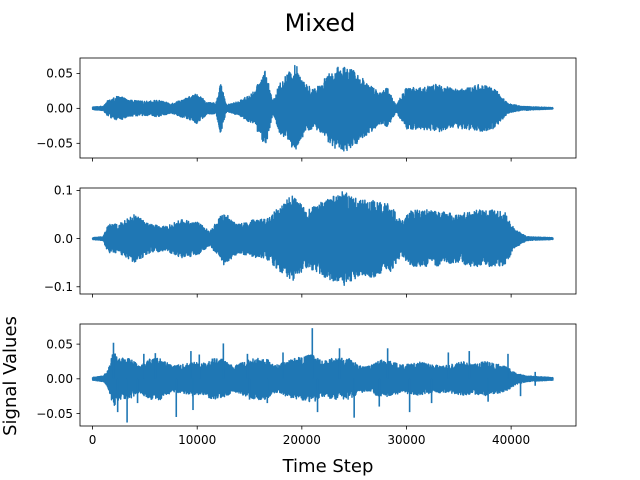 The height and width of the screenshot is (480, 640). What do you see at coordinates (10, 376) in the screenshot?
I see `y-axis-label: Signal Values` at bounding box center [10, 376].